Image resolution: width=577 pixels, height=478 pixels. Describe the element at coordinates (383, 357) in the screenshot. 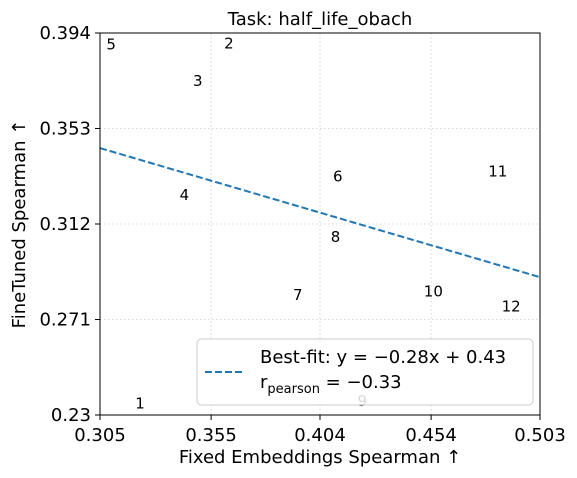

I see `legend-fit-label: Best-fit: y = −0.28x + 0.43` at that location.